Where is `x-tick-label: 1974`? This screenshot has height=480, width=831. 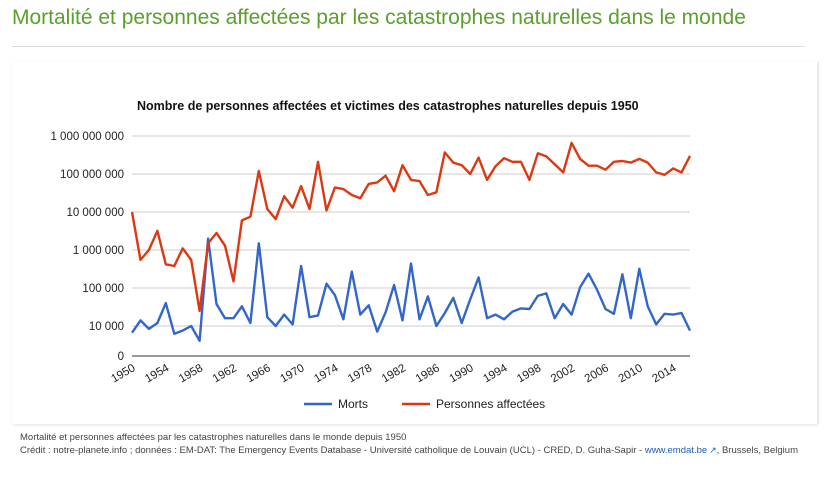
x-tick-label: 1974 is located at coordinates (326, 373).